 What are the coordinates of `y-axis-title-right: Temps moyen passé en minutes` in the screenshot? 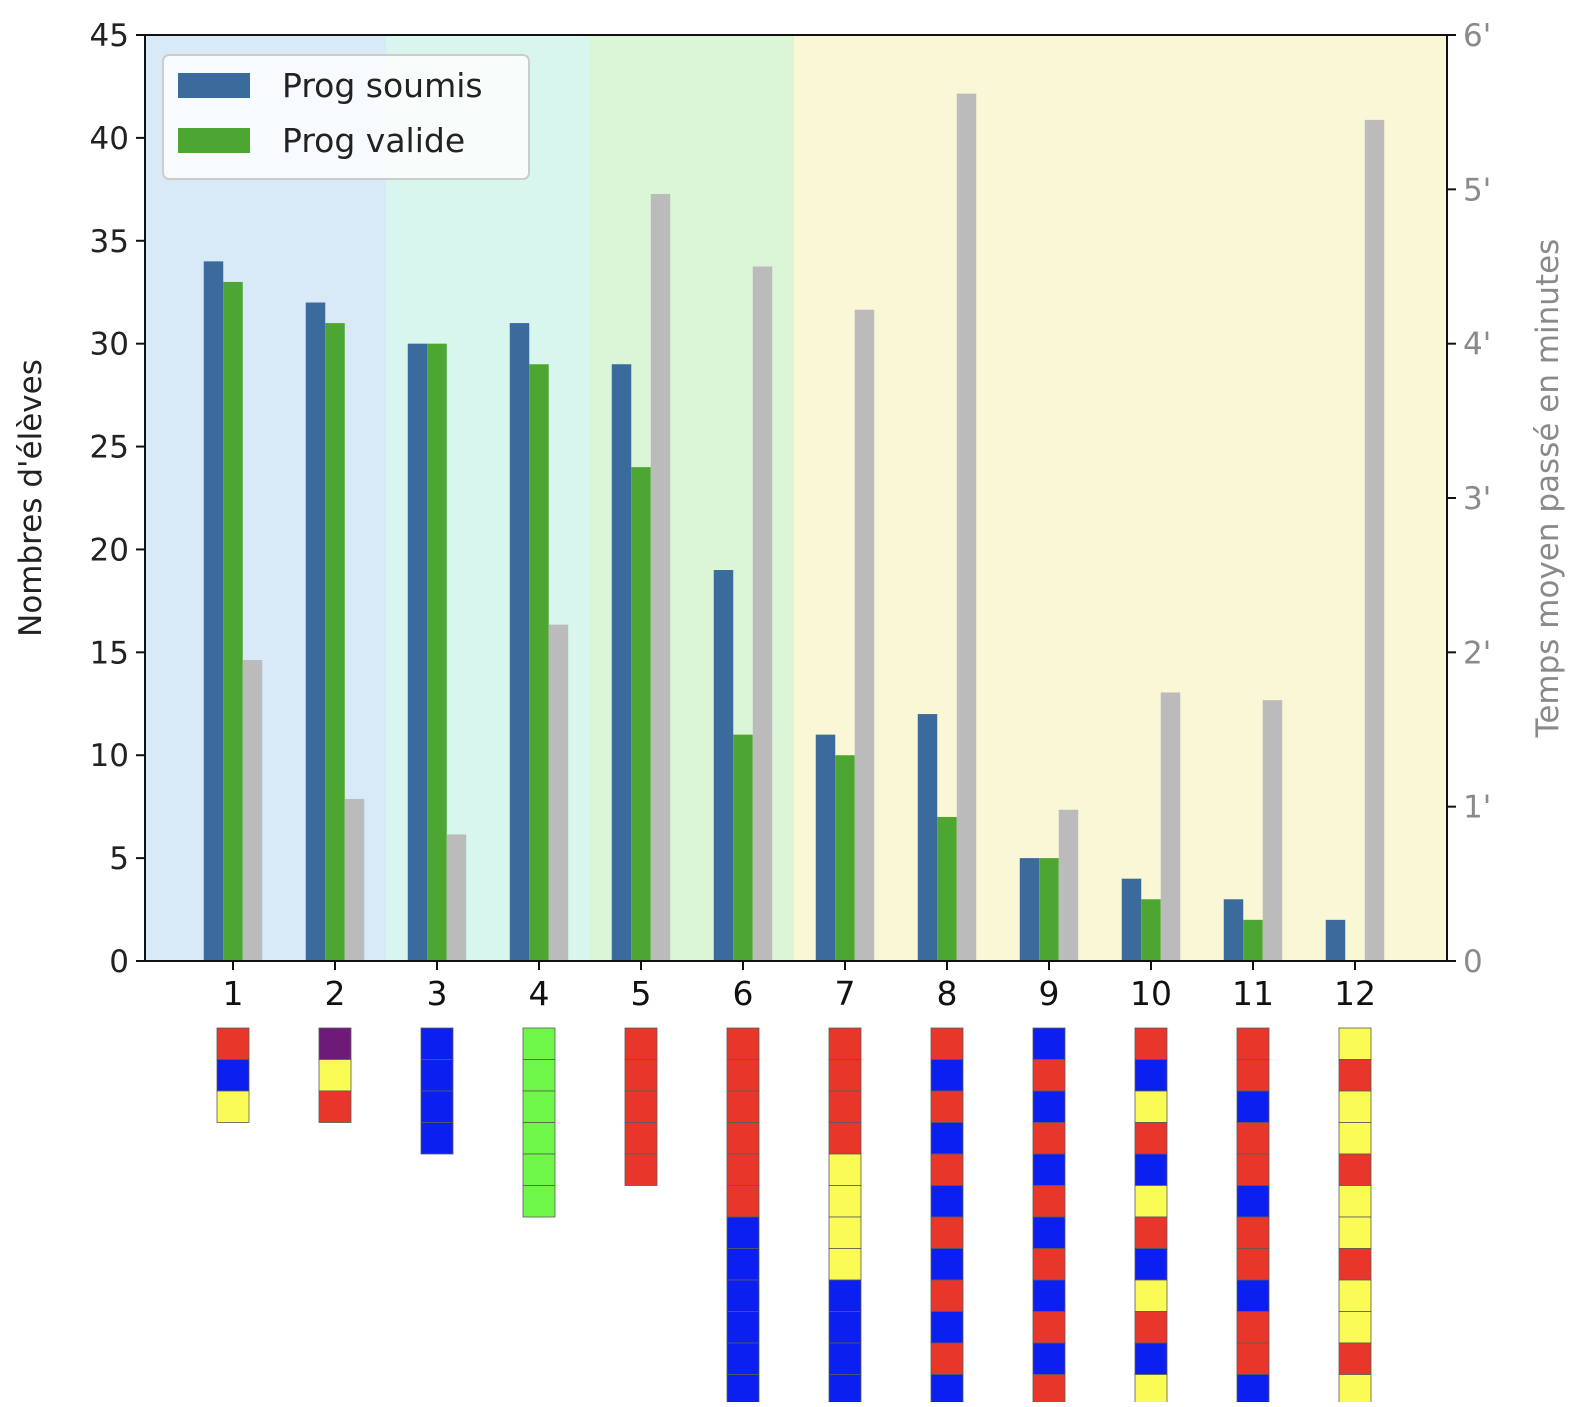 It's located at (1548, 489).